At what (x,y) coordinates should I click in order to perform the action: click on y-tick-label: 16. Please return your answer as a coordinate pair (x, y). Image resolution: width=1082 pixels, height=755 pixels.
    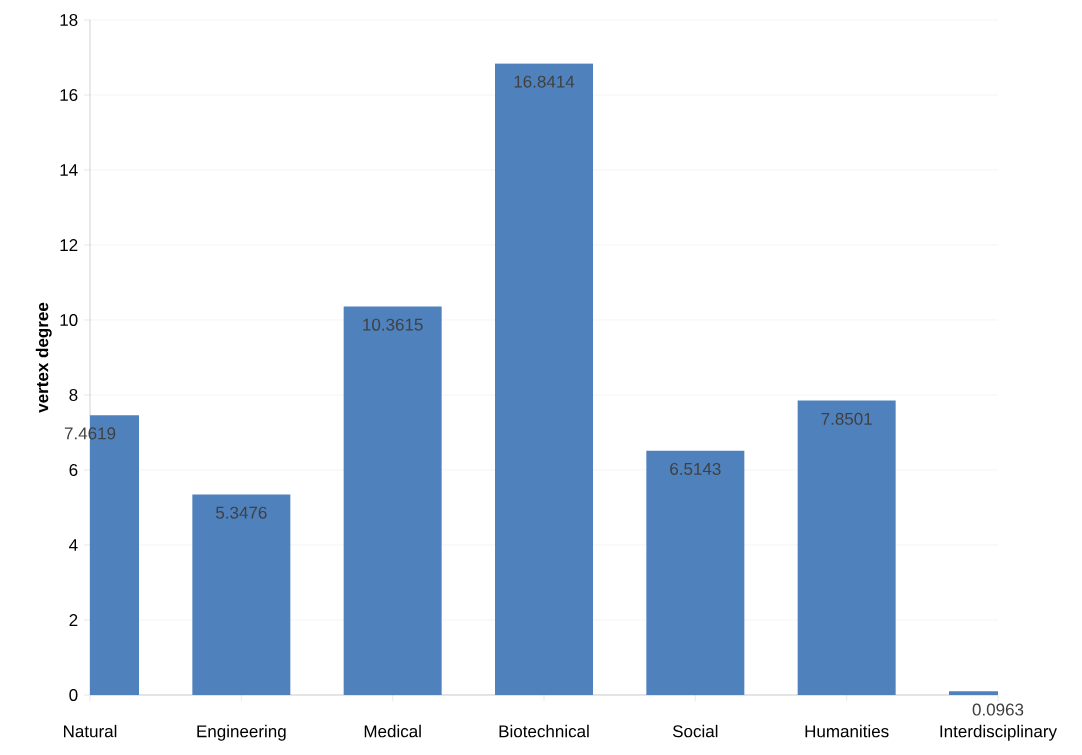
    Looking at the image, I should click on (69, 95).